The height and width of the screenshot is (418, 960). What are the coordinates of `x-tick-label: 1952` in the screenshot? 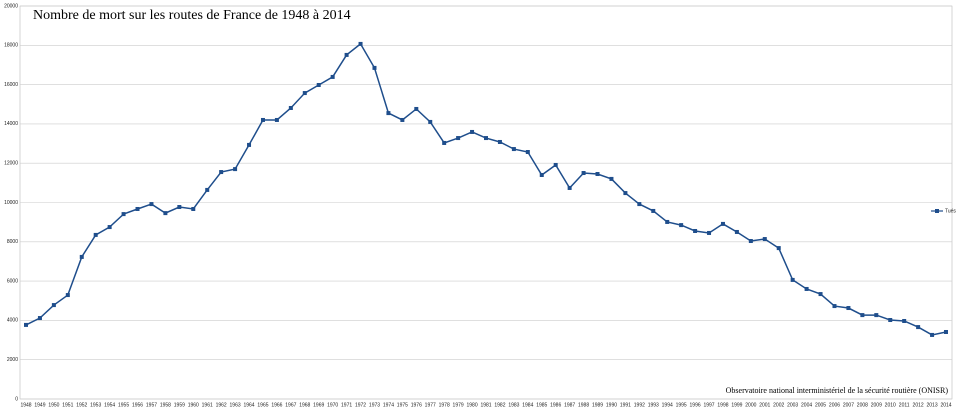 It's located at (81, 405).